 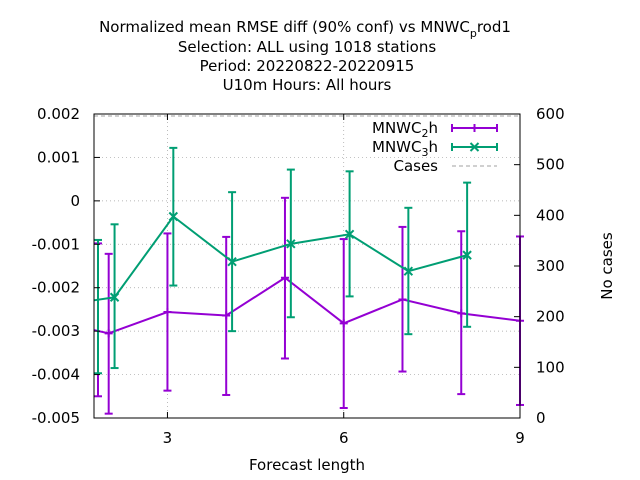 What do you see at coordinates (56, 418) in the screenshot?
I see `y-tick-label: -0.005` at bounding box center [56, 418].